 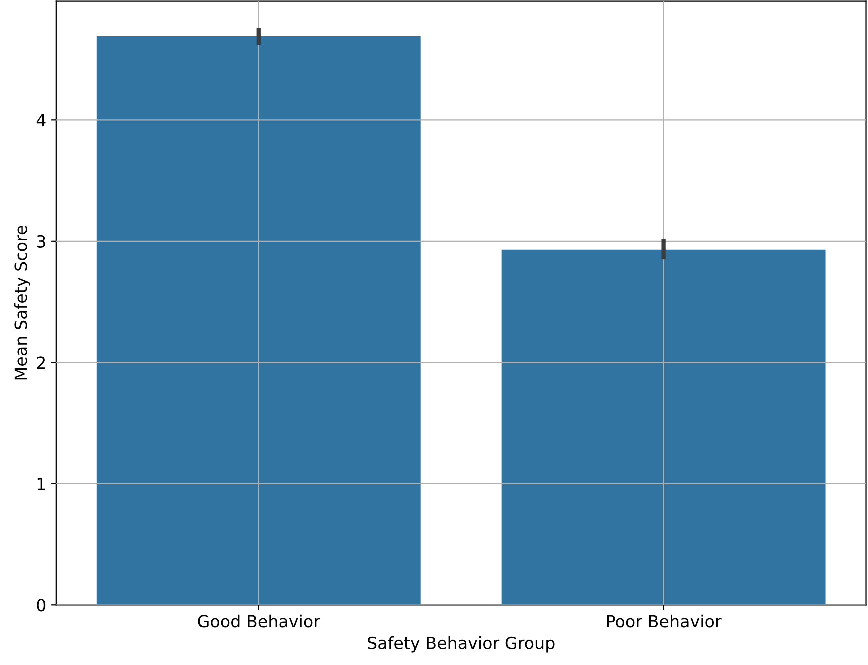 I want to click on y-tick-label: 1, so click(x=42, y=484).